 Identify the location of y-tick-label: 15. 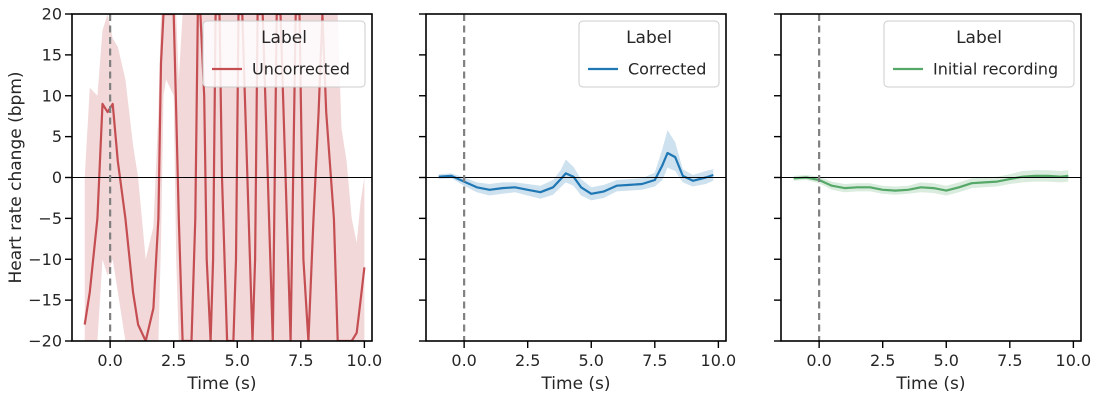
(52, 54).